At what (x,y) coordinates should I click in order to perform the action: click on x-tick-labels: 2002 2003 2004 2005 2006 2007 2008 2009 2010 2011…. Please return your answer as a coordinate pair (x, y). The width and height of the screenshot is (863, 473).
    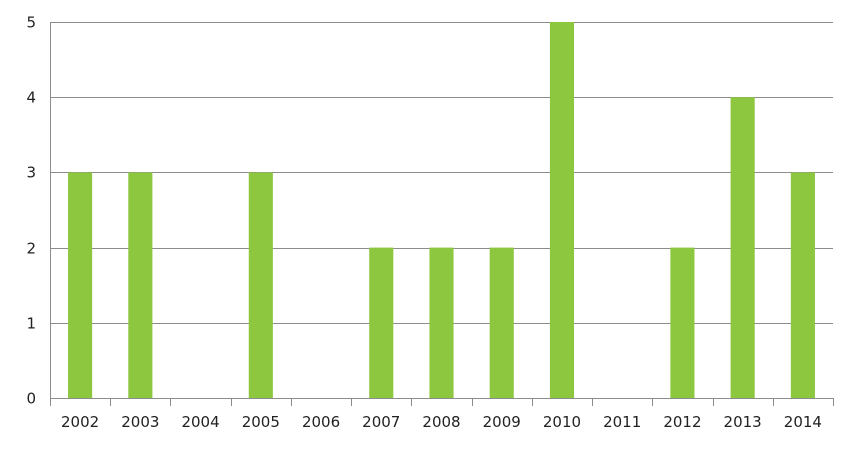
    Looking at the image, I should click on (441, 422).